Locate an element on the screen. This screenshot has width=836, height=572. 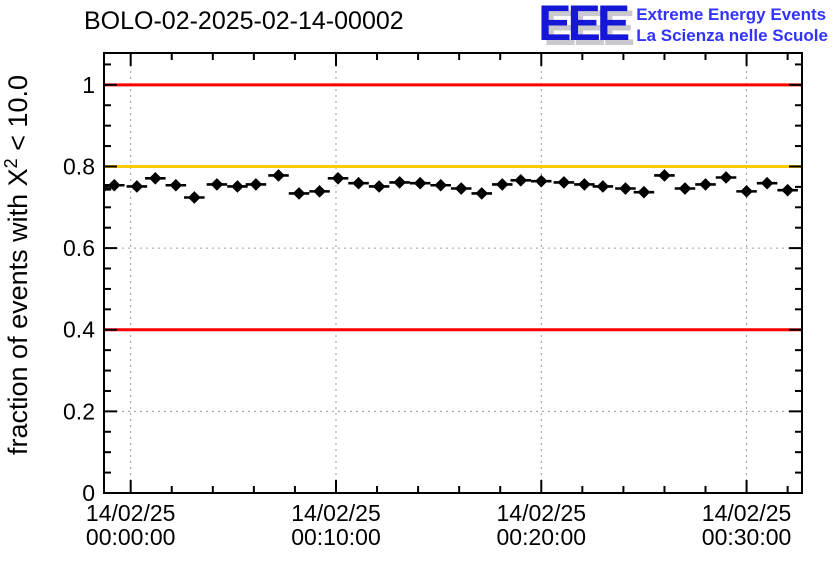
x-tick-label-time-00:20:00: 00:20:00 is located at coordinates (542, 537).